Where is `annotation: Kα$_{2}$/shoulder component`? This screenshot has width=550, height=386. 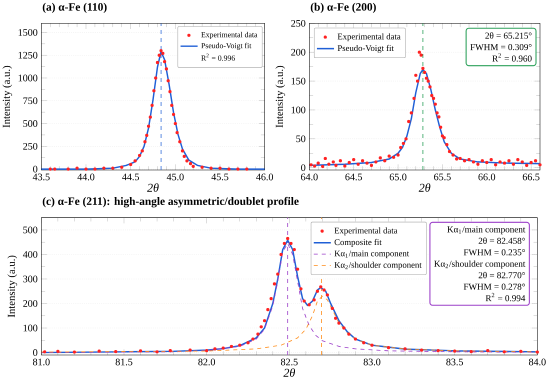
annotation: Kα$_{2}$/shoulder component is located at coordinates (480, 264).